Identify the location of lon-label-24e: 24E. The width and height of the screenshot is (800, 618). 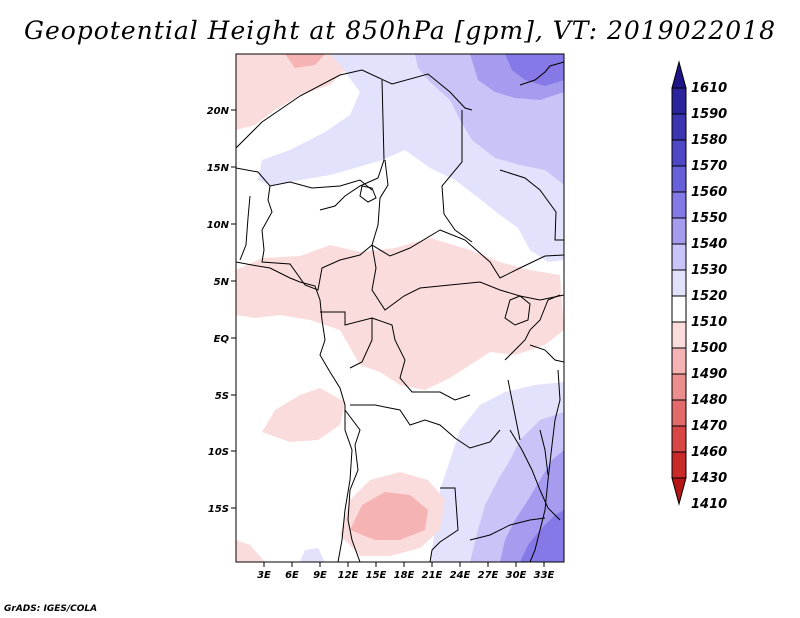
(460, 575).